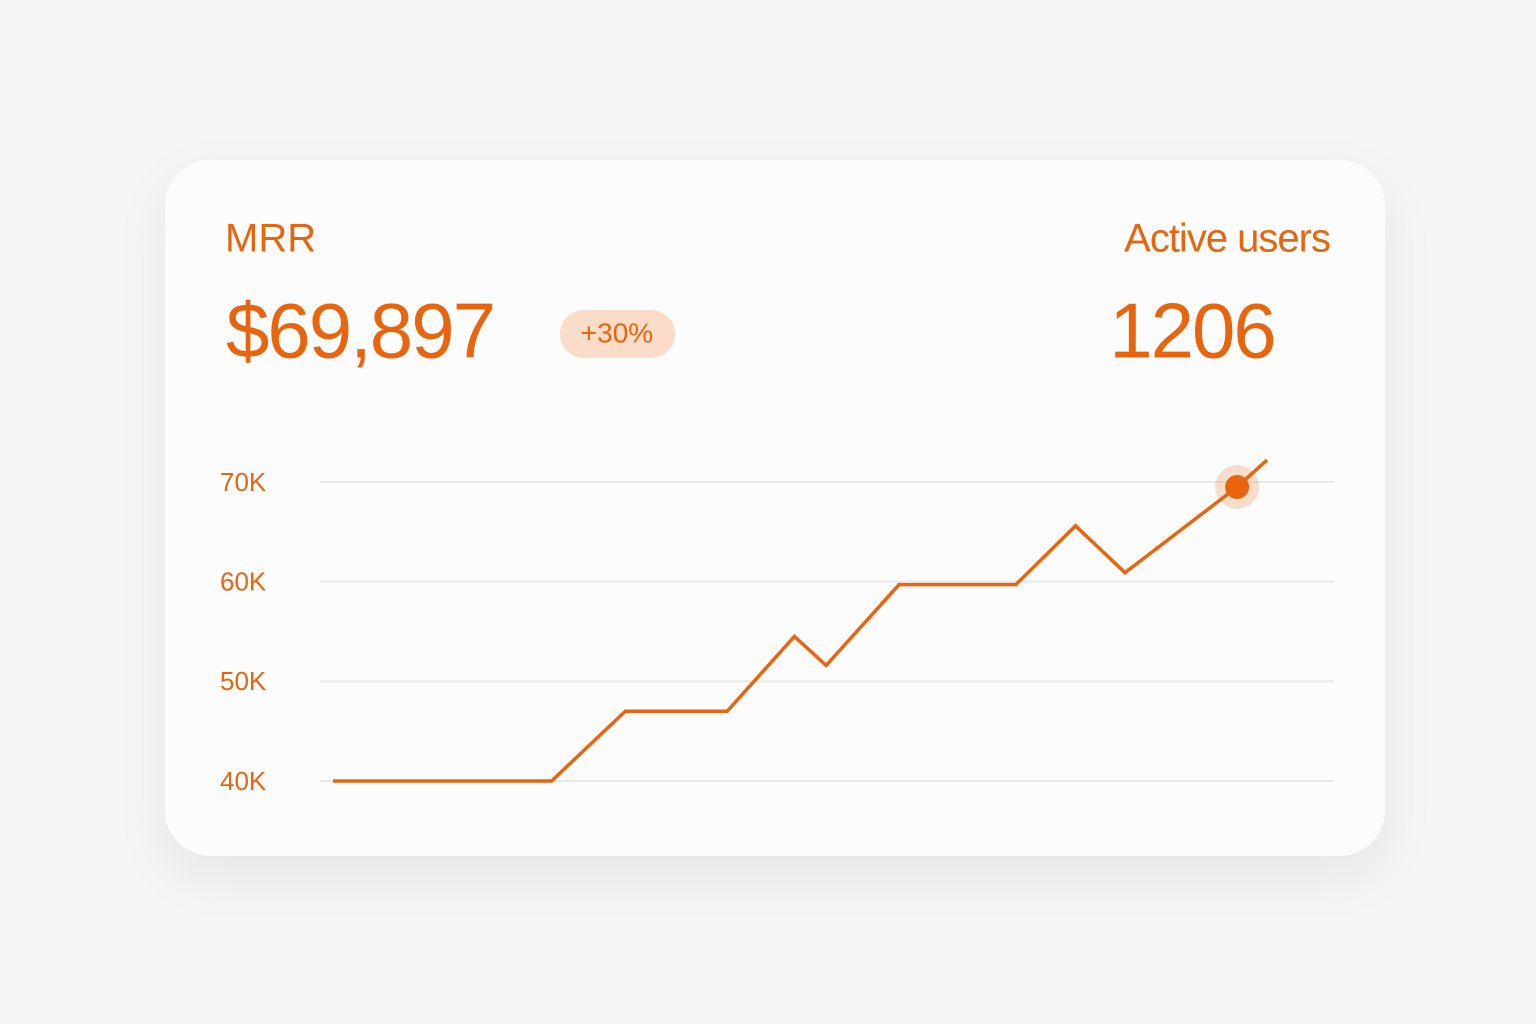 Image resolution: width=1536 pixels, height=1024 pixels. I want to click on kpi-label: MRR, so click(270, 239).